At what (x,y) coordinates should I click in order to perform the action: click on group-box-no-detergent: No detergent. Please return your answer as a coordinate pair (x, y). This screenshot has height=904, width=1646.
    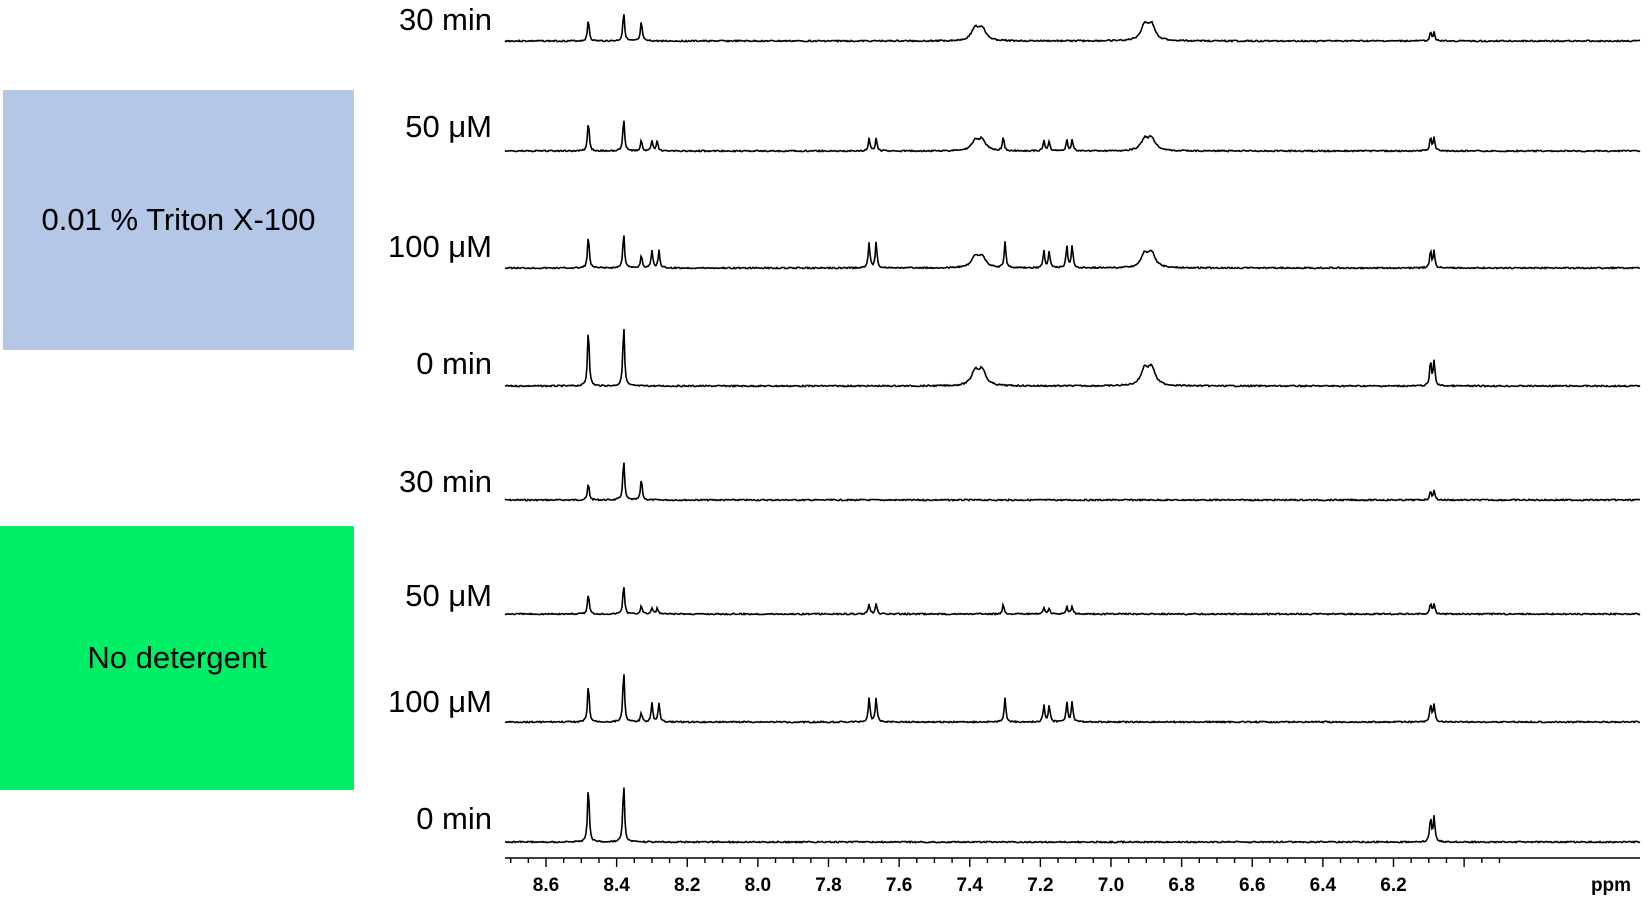
    Looking at the image, I should click on (177, 658).